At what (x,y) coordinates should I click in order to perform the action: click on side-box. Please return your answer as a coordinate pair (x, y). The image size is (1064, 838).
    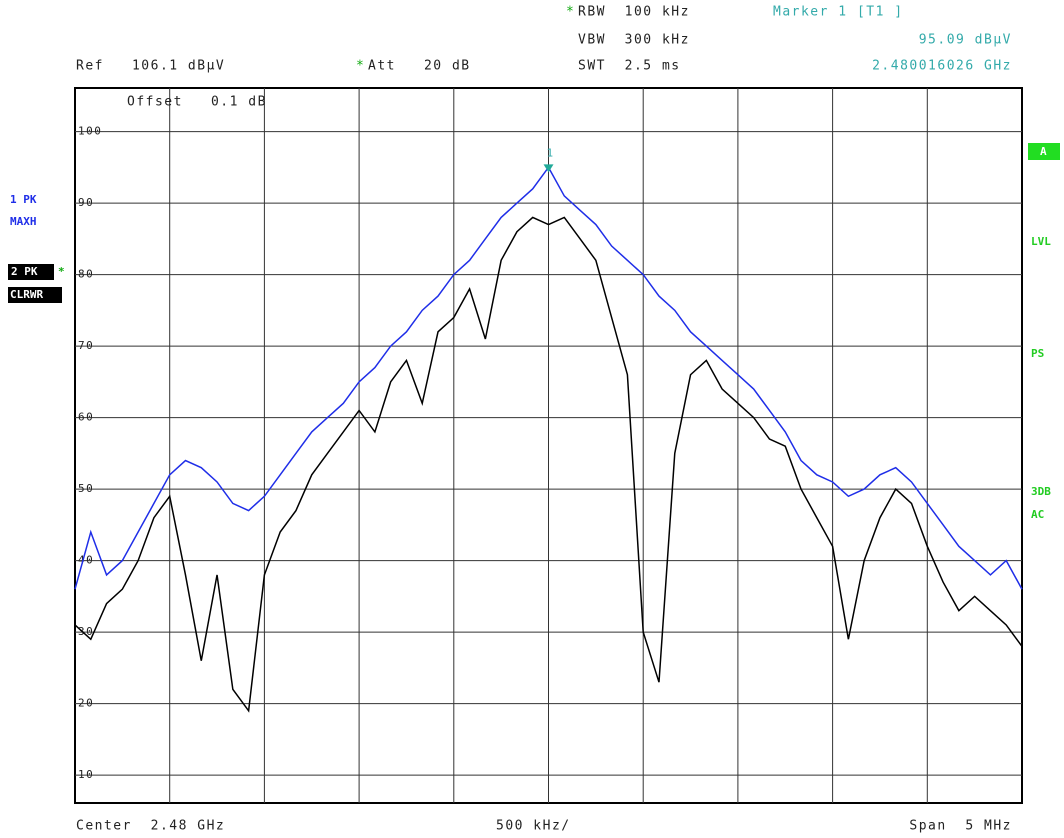
    Looking at the image, I should click on (1044, 151).